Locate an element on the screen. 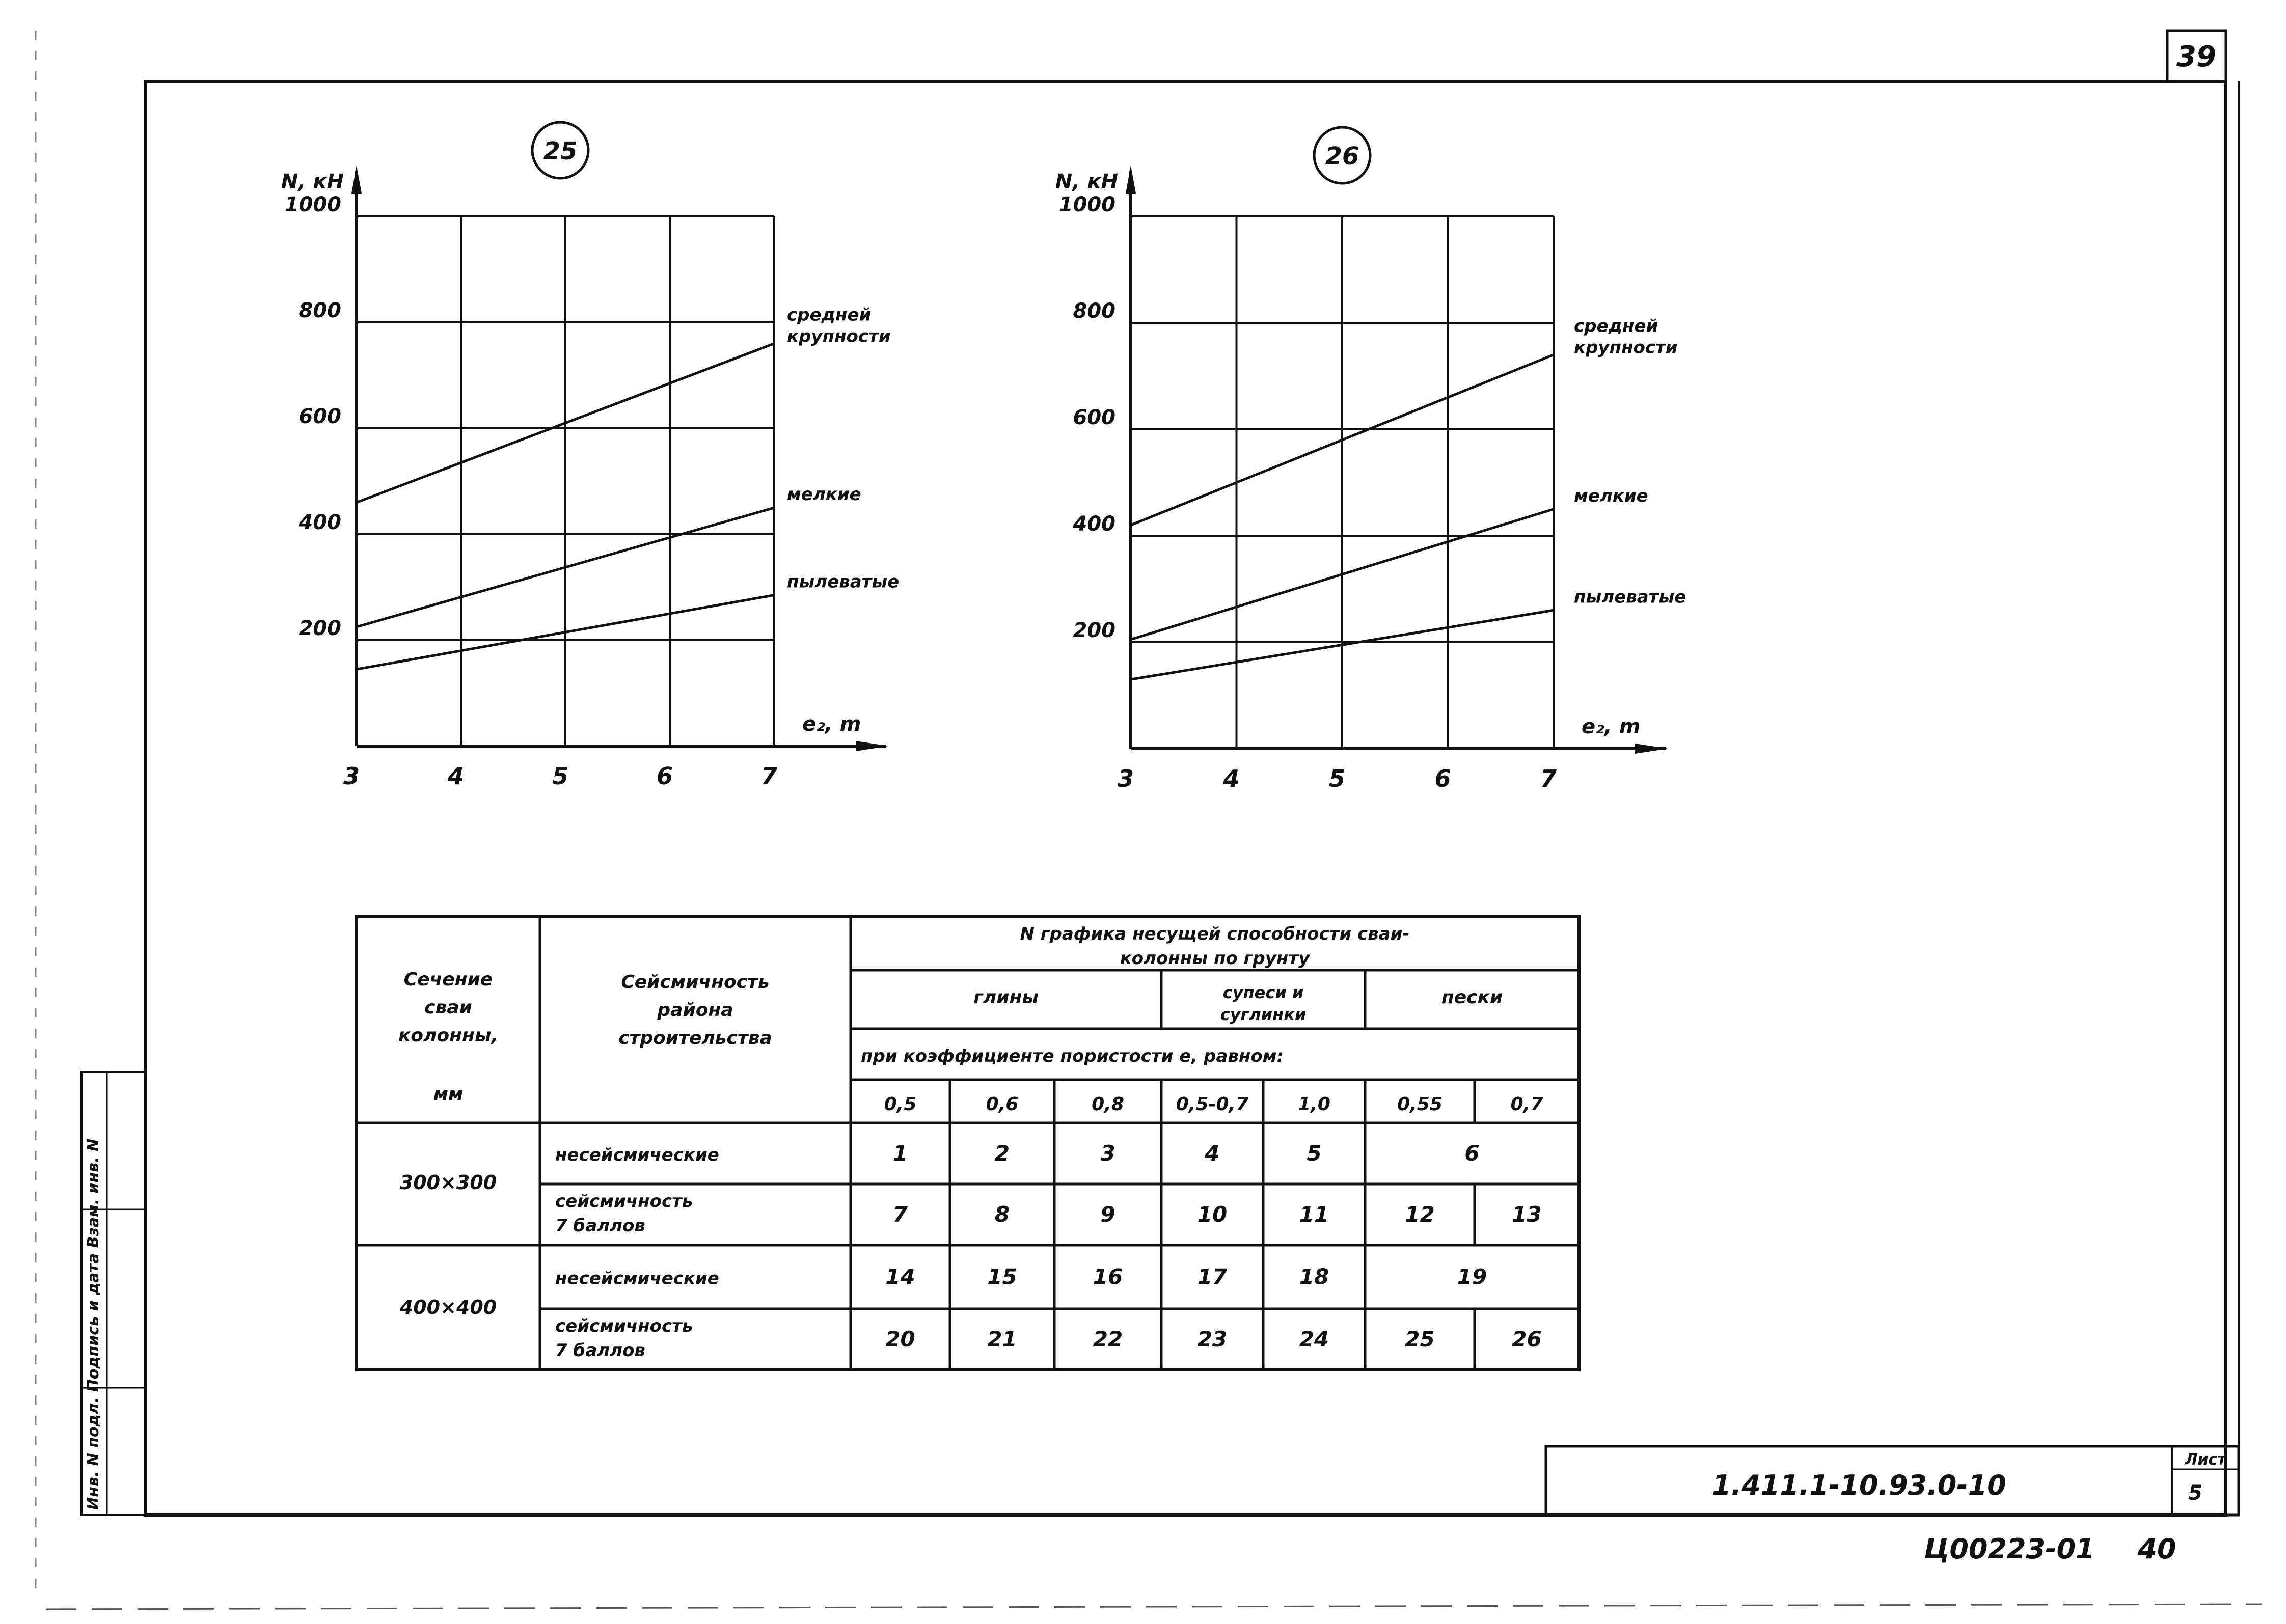 This screenshot has height=1624, width=2286. coef-value: 0,5-0,7 is located at coordinates (1212, 1104).